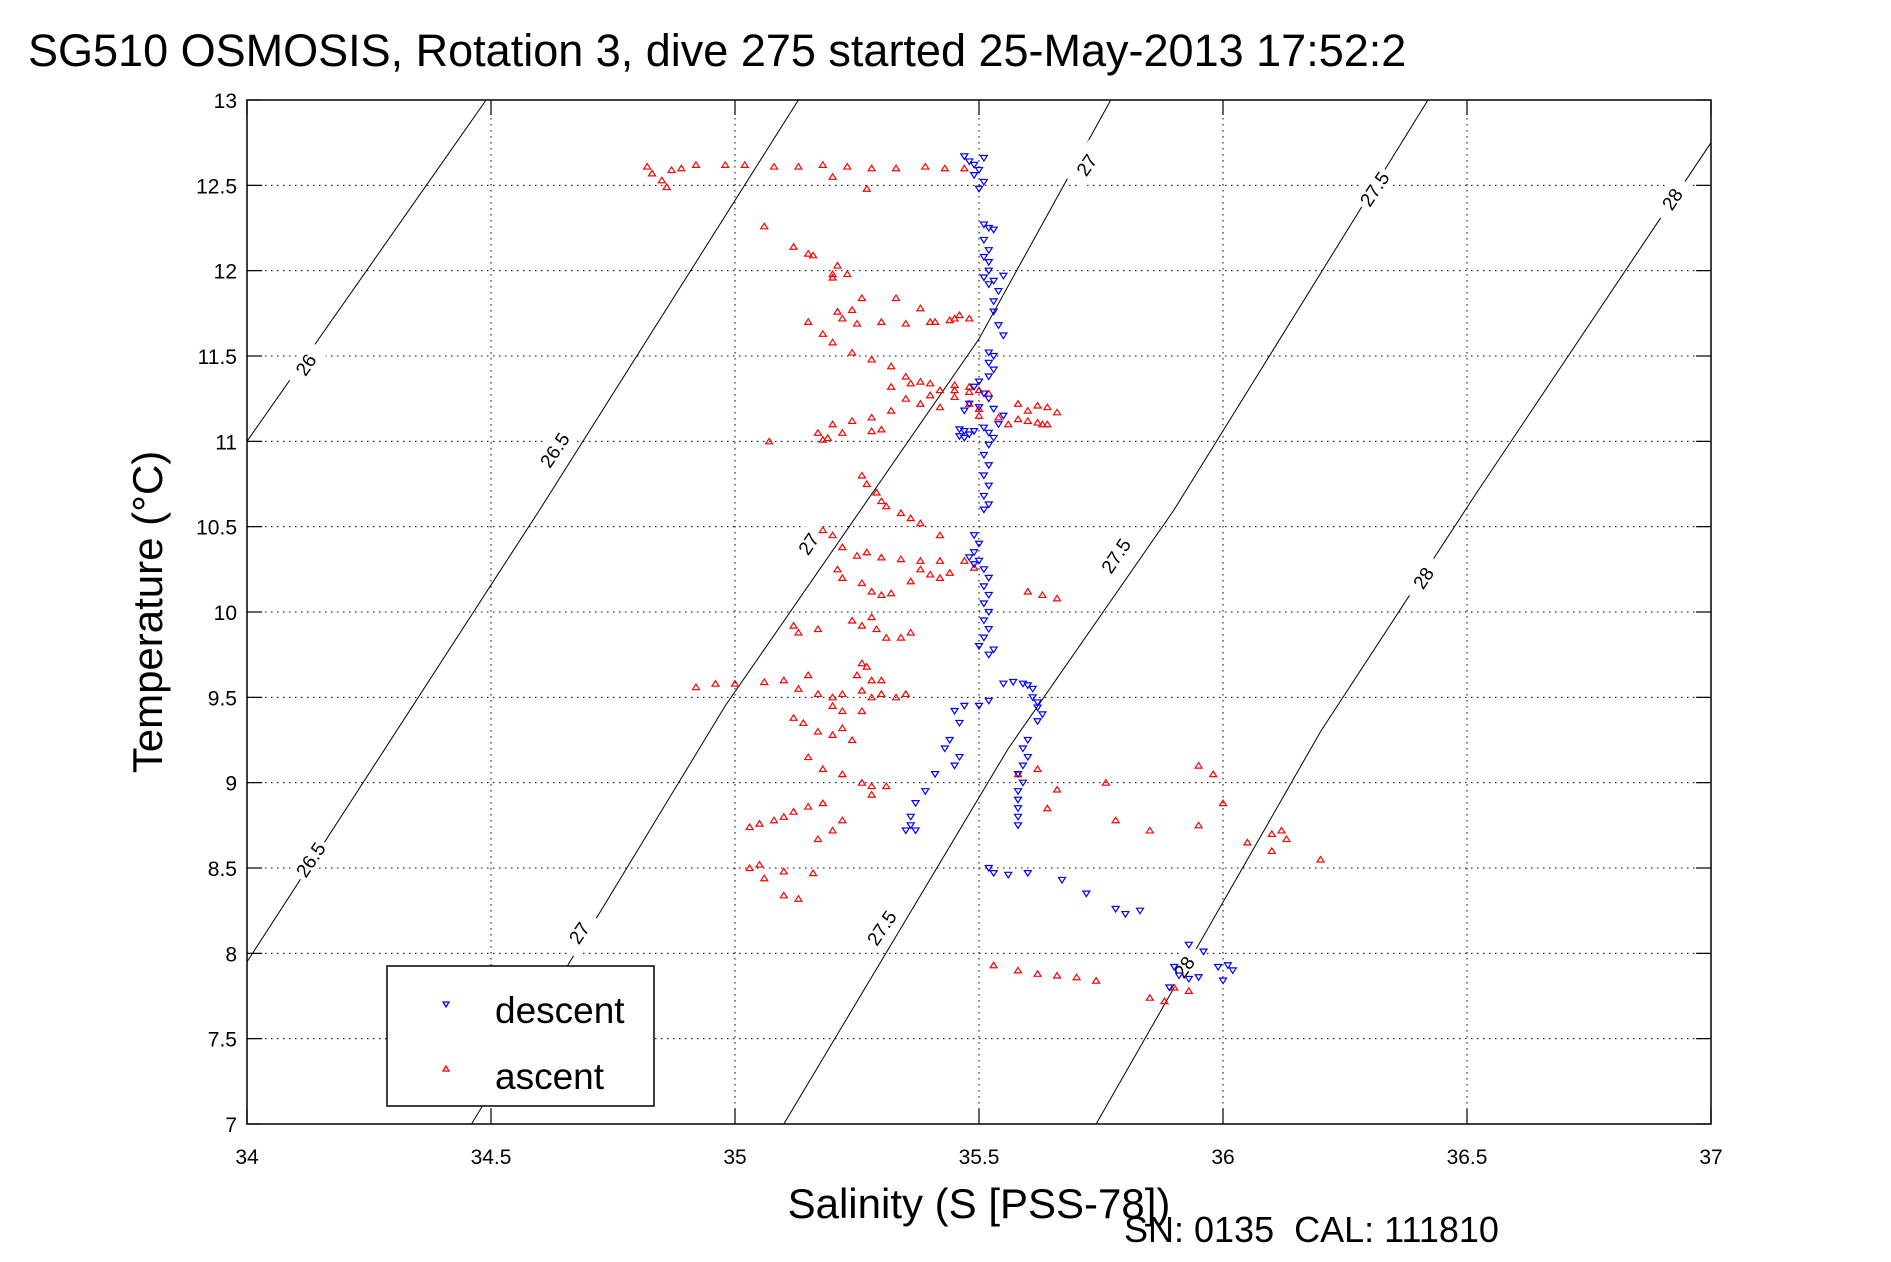  I want to click on y-tick-label: 9, so click(231, 784).